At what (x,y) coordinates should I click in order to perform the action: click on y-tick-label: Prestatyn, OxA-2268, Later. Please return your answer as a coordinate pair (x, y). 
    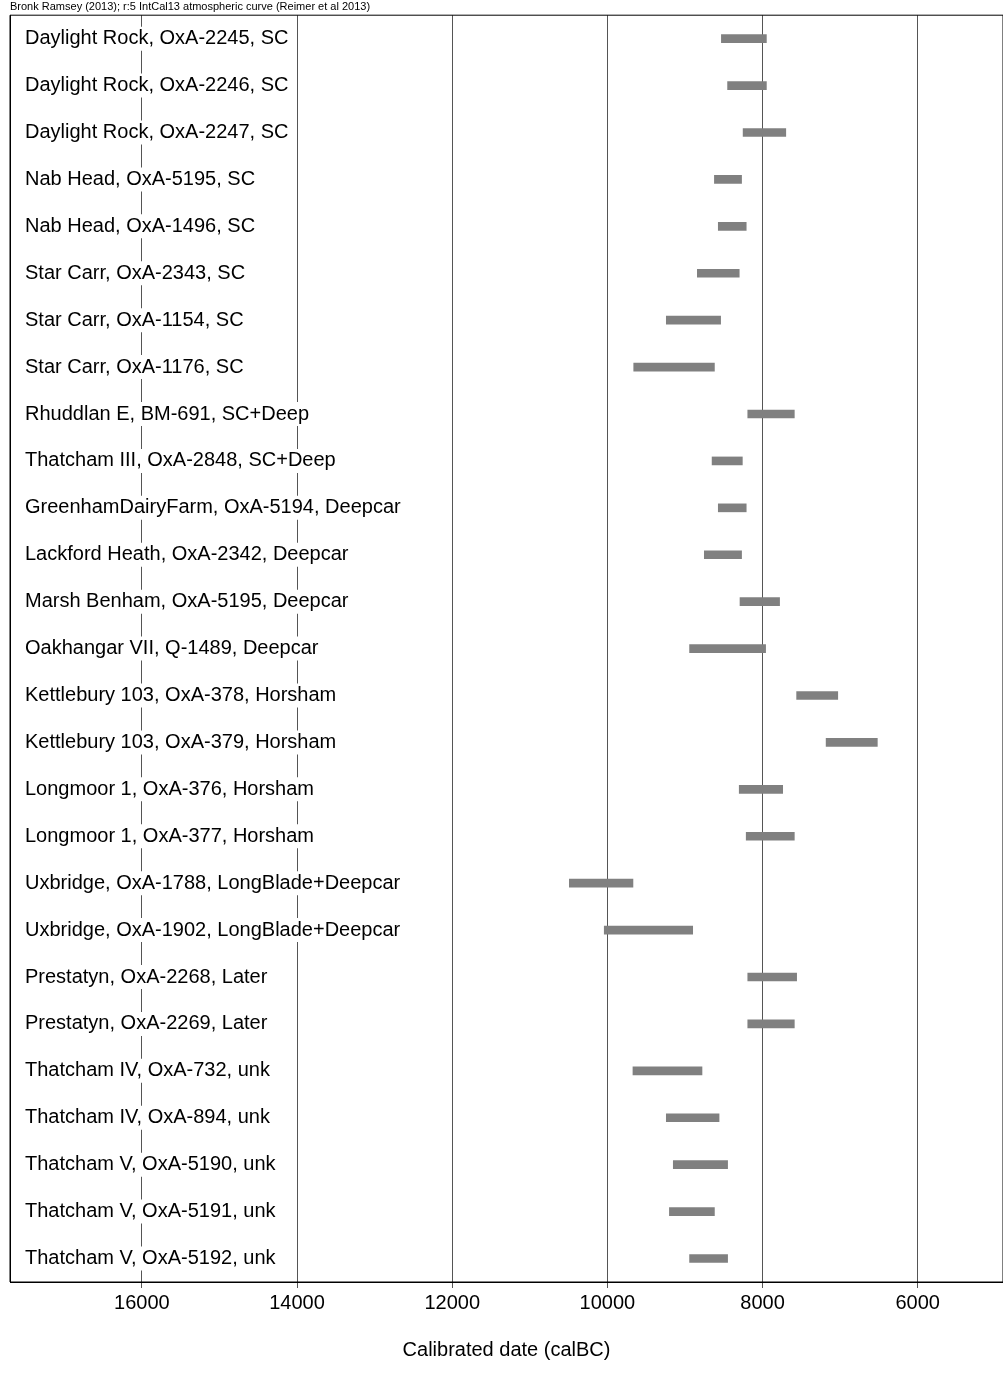
    Looking at the image, I should click on (146, 975).